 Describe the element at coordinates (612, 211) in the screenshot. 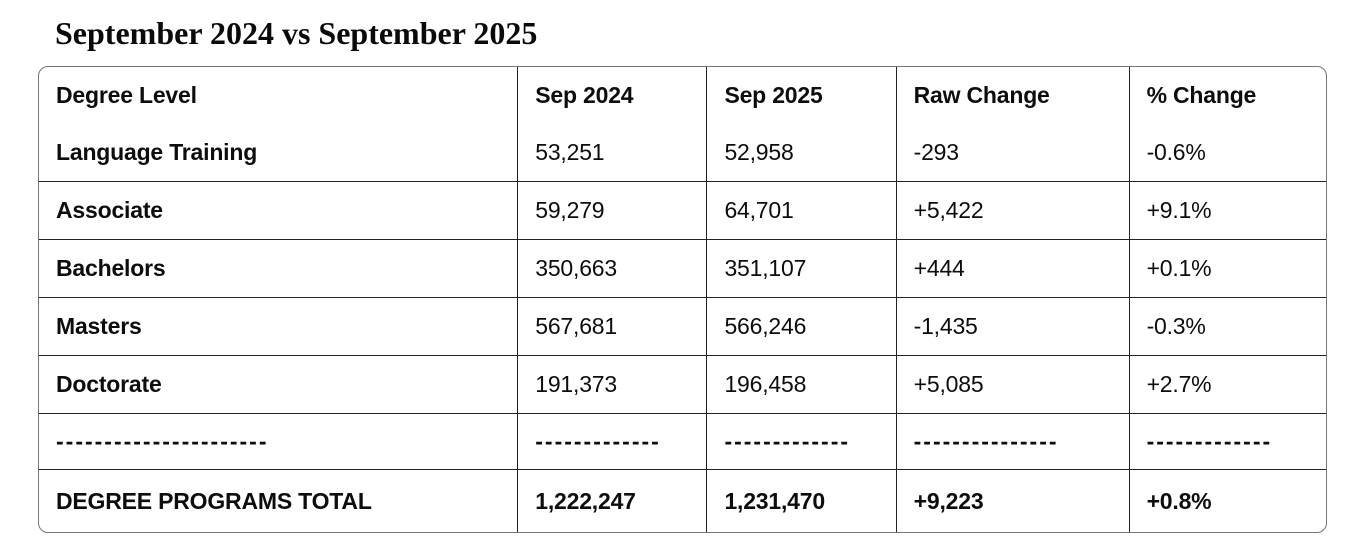

I see `cell-sep-2024: 59,279` at that location.